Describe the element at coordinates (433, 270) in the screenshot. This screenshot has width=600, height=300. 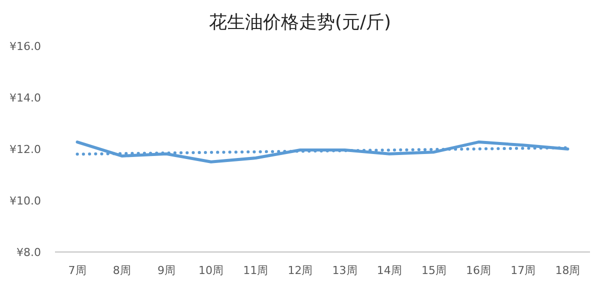
I see `x-tick-label: 15周` at that location.